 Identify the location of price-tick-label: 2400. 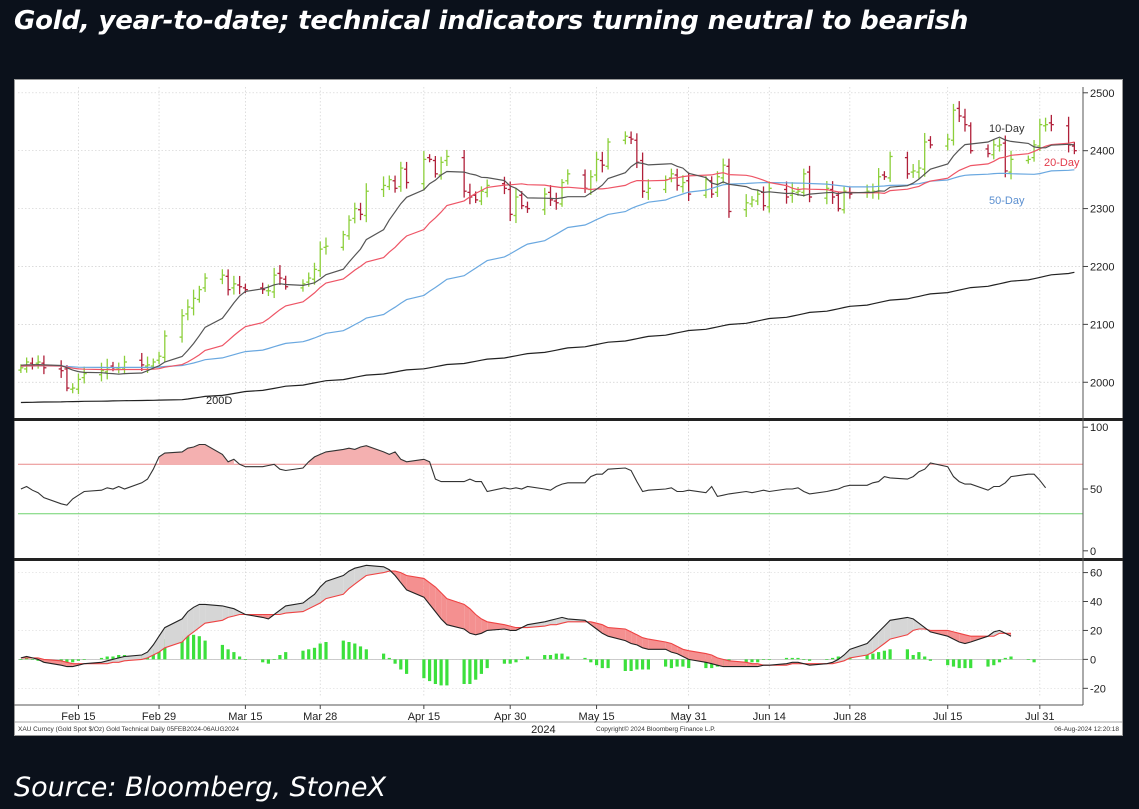
(1102, 152).